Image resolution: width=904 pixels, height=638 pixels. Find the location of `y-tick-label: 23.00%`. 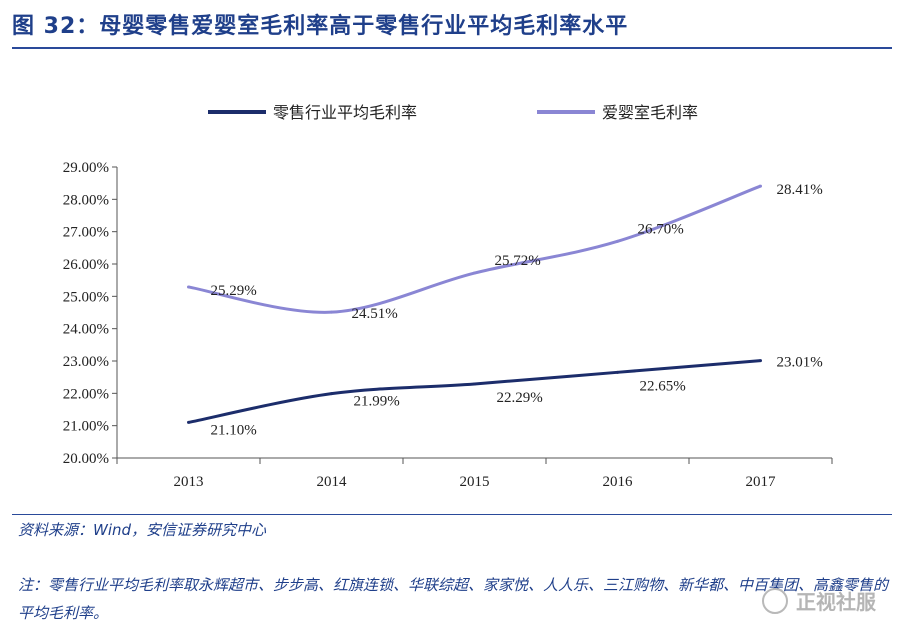

y-tick-label: 23.00% is located at coordinates (86, 362).